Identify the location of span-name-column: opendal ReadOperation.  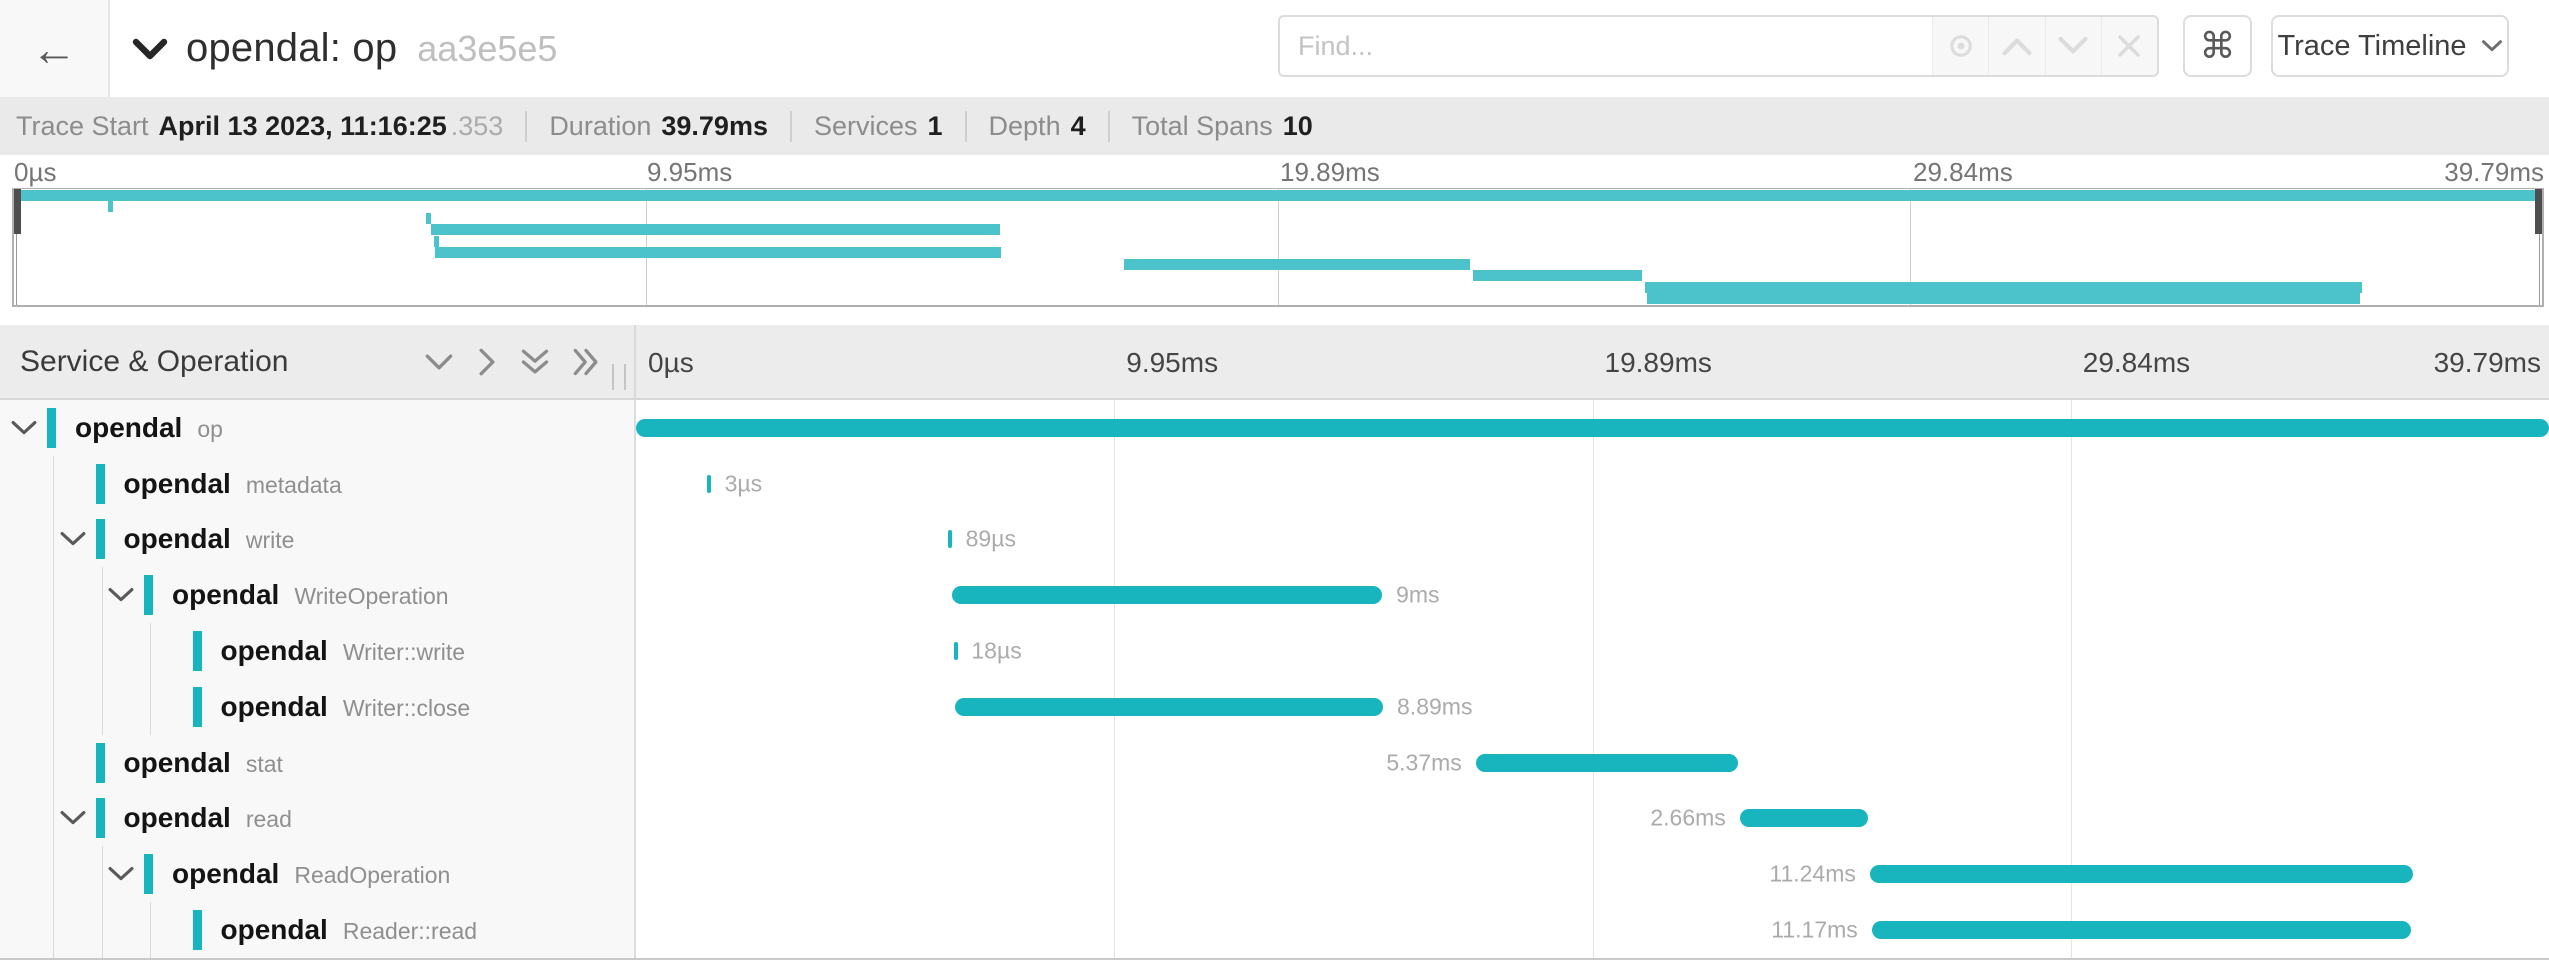
(318, 874).